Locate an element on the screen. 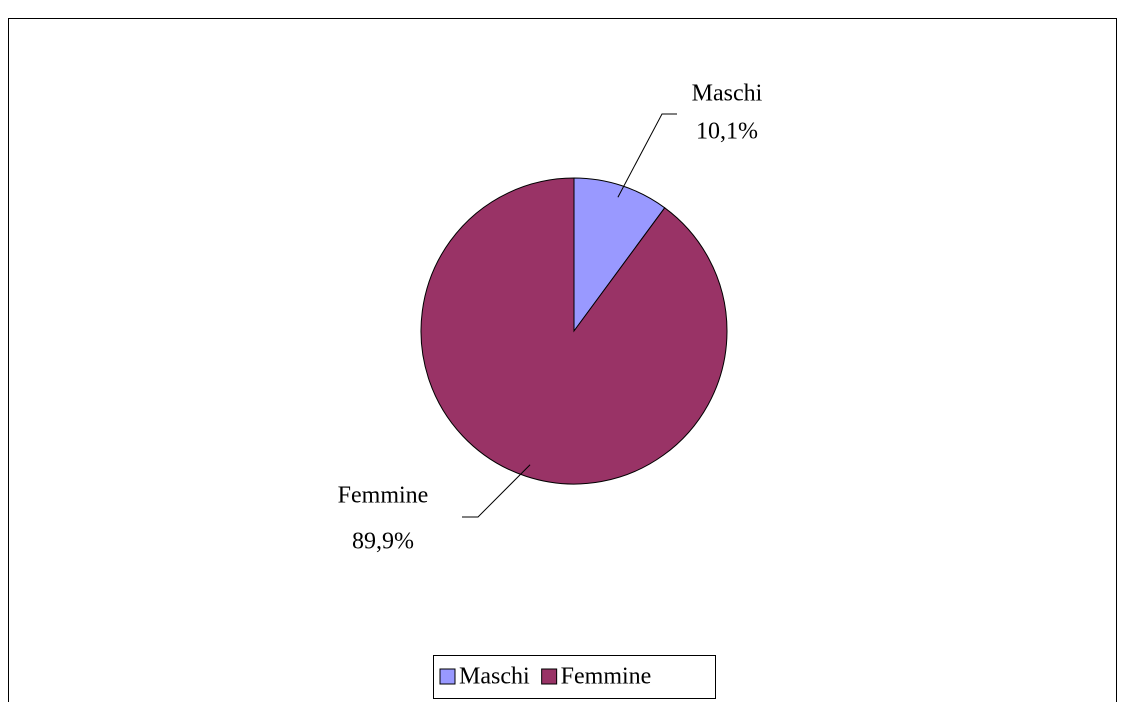 Image resolution: width=1125 pixels, height=702 pixels. data-label-name: Femmine is located at coordinates (383, 496).